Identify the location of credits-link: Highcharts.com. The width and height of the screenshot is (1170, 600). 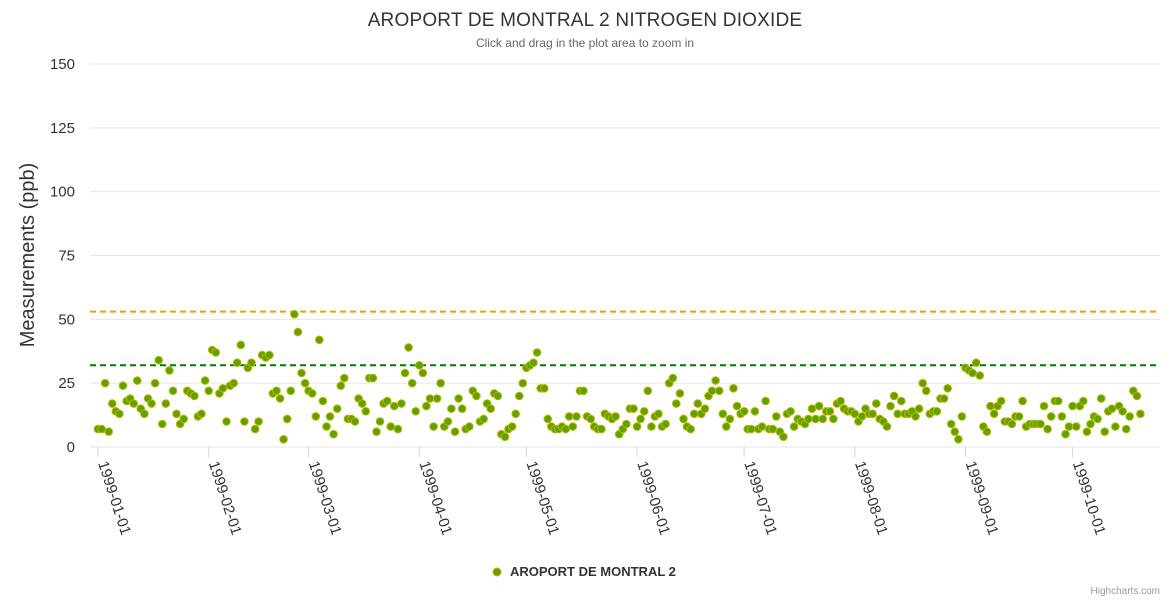
(1125, 591).